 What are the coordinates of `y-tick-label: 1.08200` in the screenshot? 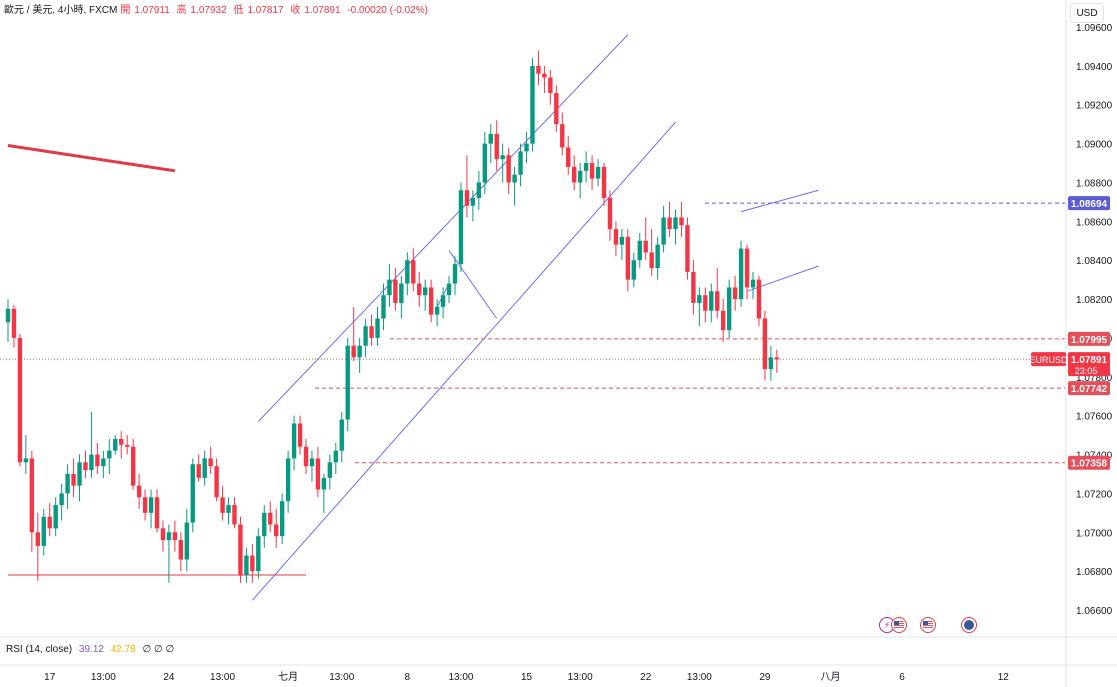 It's located at (1094, 300).